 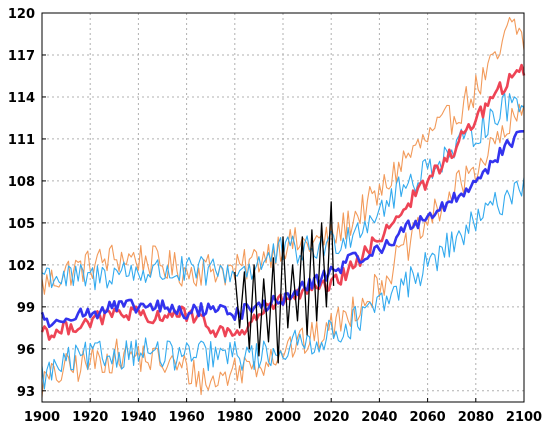 What do you see at coordinates (235, 417) in the screenshot?
I see `x-tick-label: 1980` at bounding box center [235, 417].